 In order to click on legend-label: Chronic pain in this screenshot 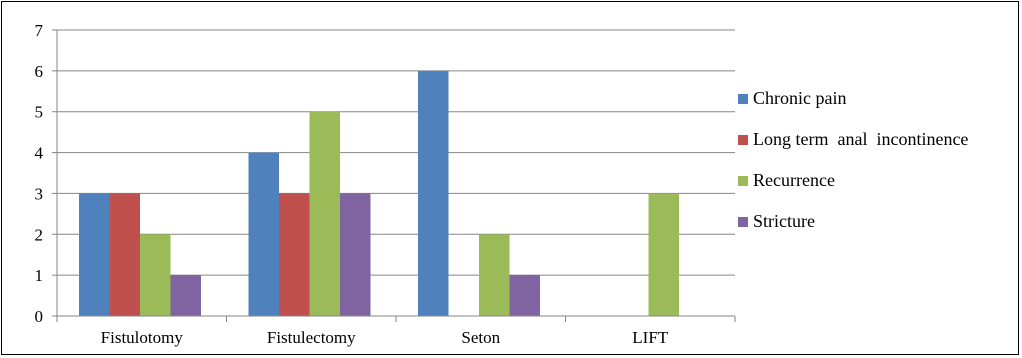, I will do `click(799, 98)`.